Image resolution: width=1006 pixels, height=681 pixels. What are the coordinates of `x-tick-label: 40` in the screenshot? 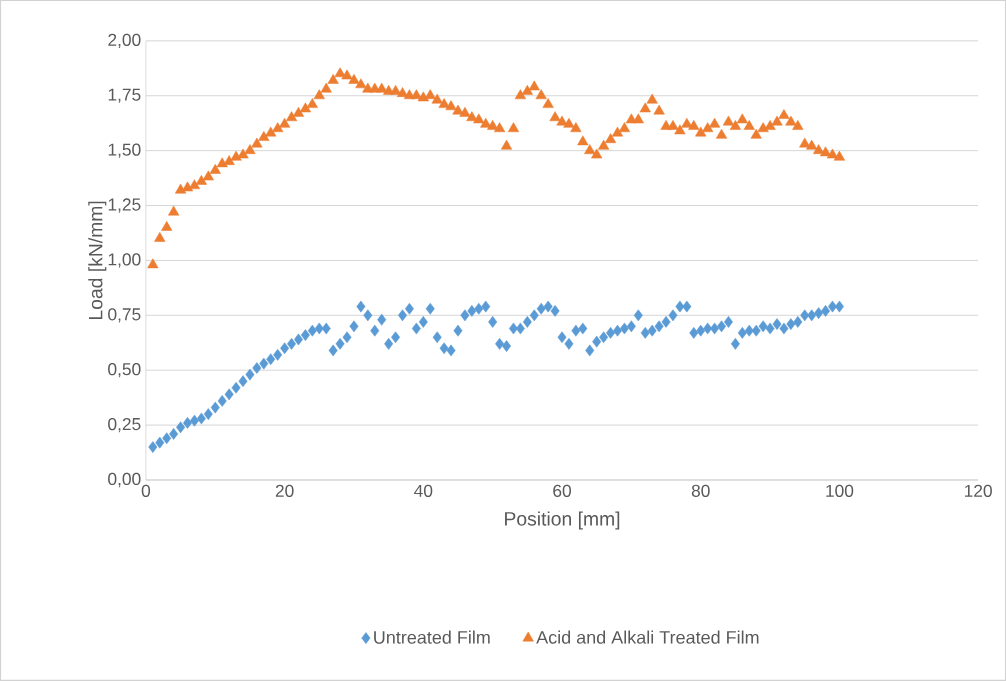 It's located at (423, 491).